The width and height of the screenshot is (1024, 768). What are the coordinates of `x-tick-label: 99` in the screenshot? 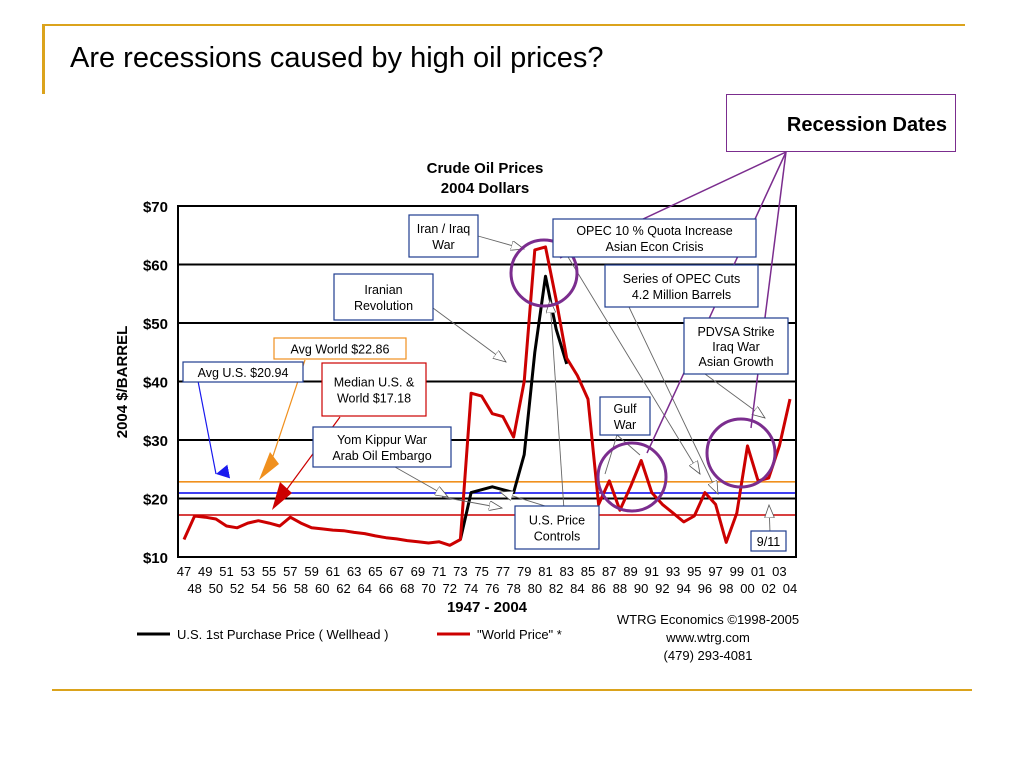 It's located at (737, 571).